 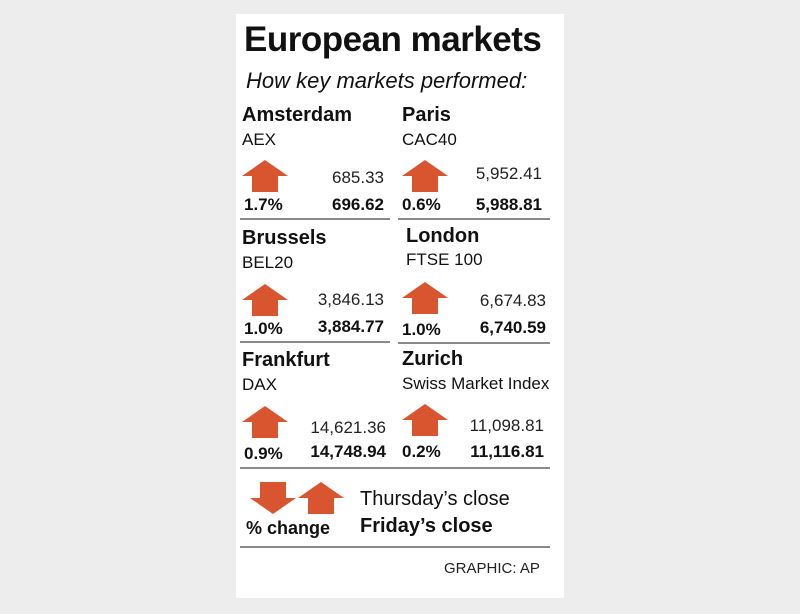 I want to click on market-index: DAX, so click(x=259, y=384).